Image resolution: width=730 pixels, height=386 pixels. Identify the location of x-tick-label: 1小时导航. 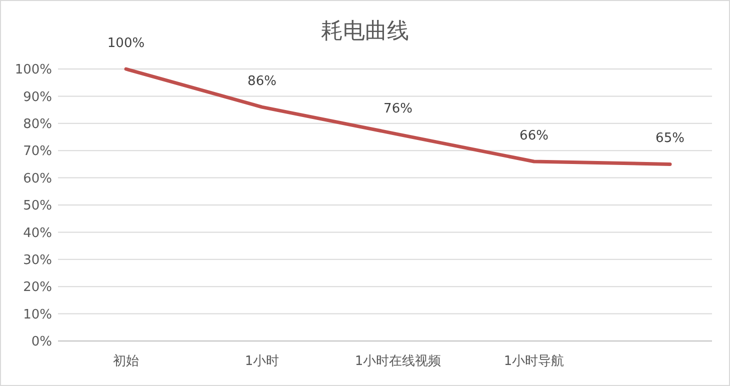
(534, 361).